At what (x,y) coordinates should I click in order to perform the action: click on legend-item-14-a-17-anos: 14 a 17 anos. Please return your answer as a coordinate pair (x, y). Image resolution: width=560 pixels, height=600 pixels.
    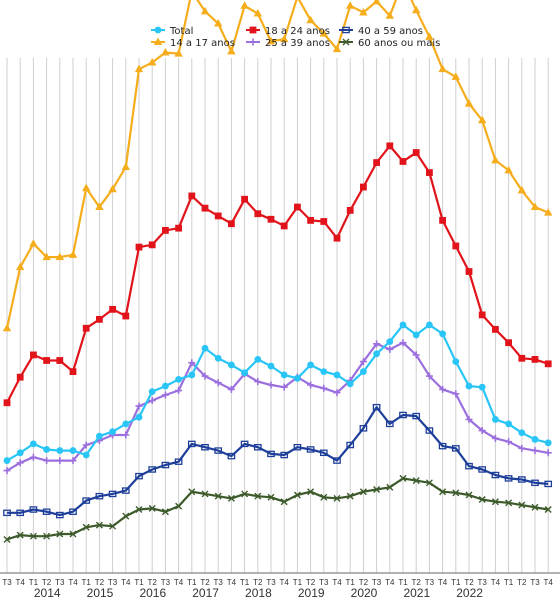
    Looking at the image, I should click on (193, 43).